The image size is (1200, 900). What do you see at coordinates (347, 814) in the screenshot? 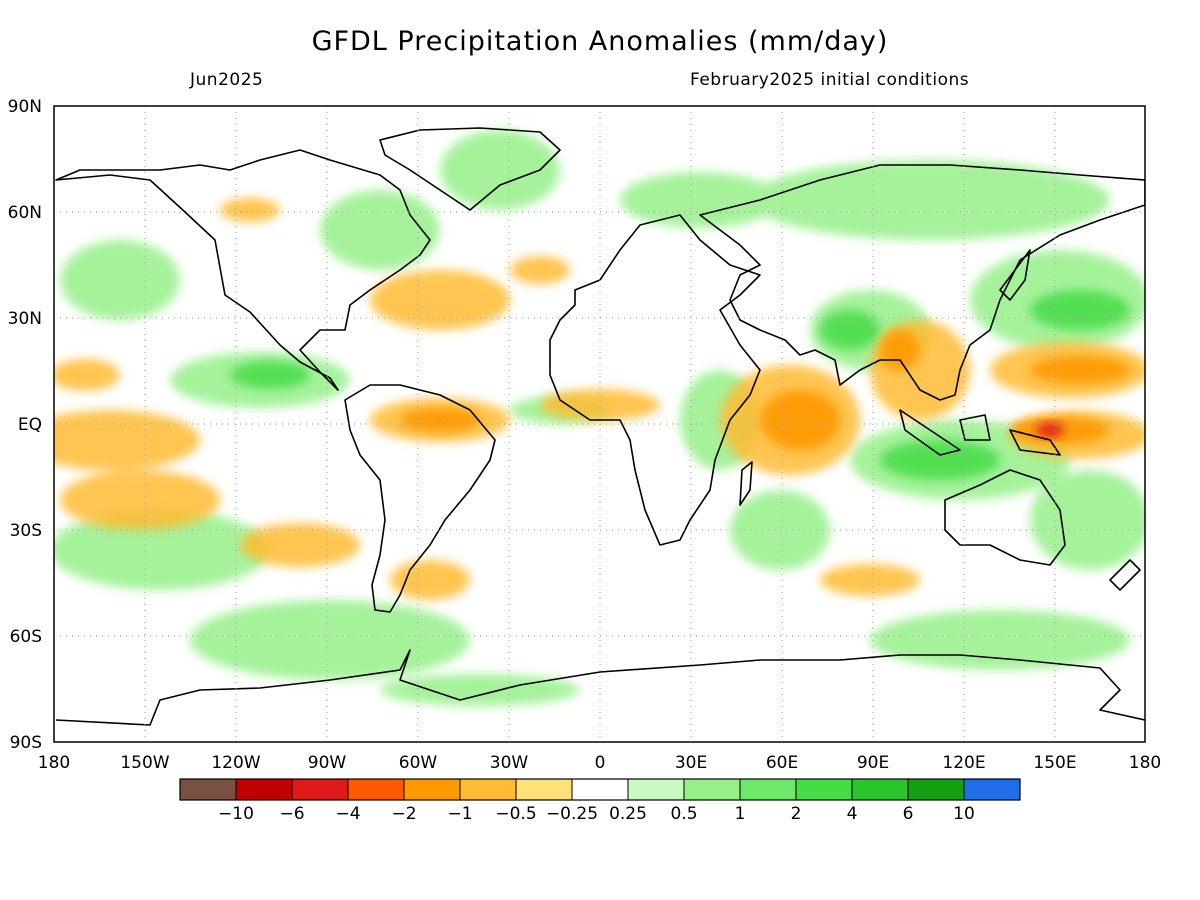
I see `legend-label: −4` at bounding box center [347, 814].